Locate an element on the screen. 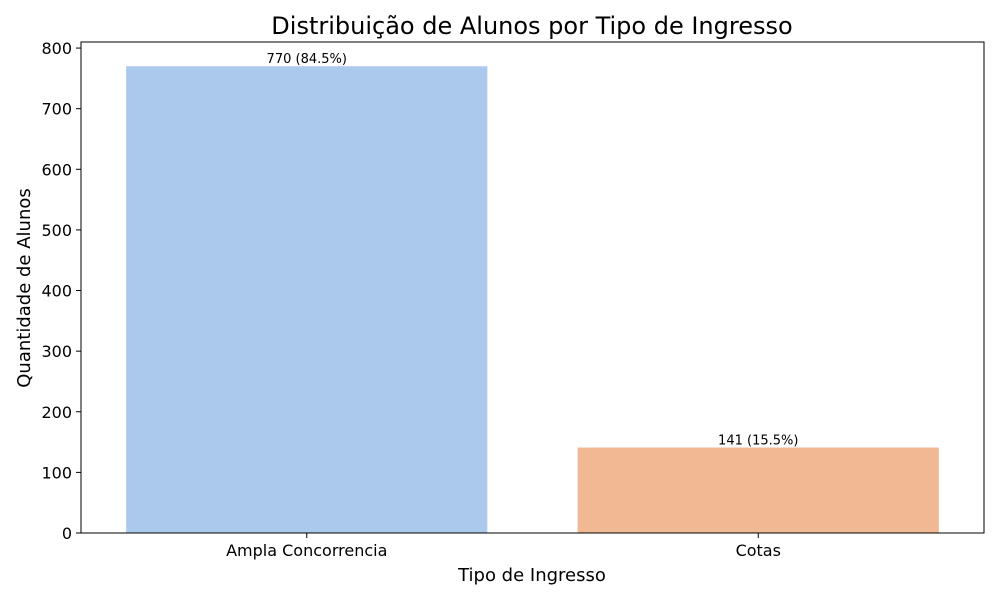 This screenshot has height=600, width=1000. bar-data-label: 770 (84.5%) is located at coordinates (307, 59).